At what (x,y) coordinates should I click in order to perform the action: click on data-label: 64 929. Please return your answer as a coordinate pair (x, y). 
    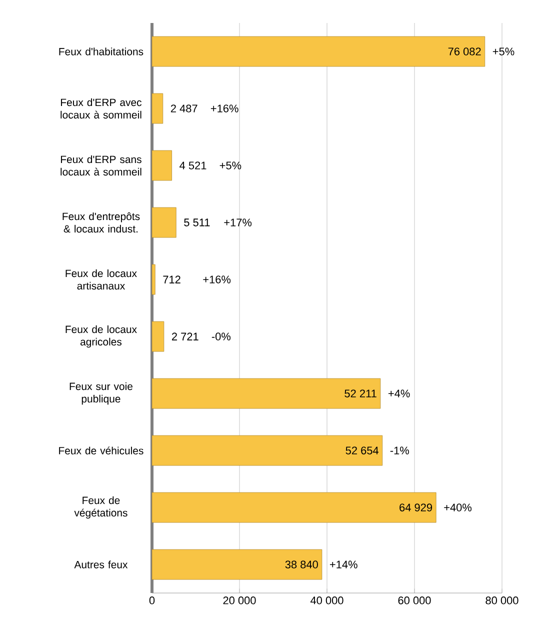
    Looking at the image, I should click on (416, 508).